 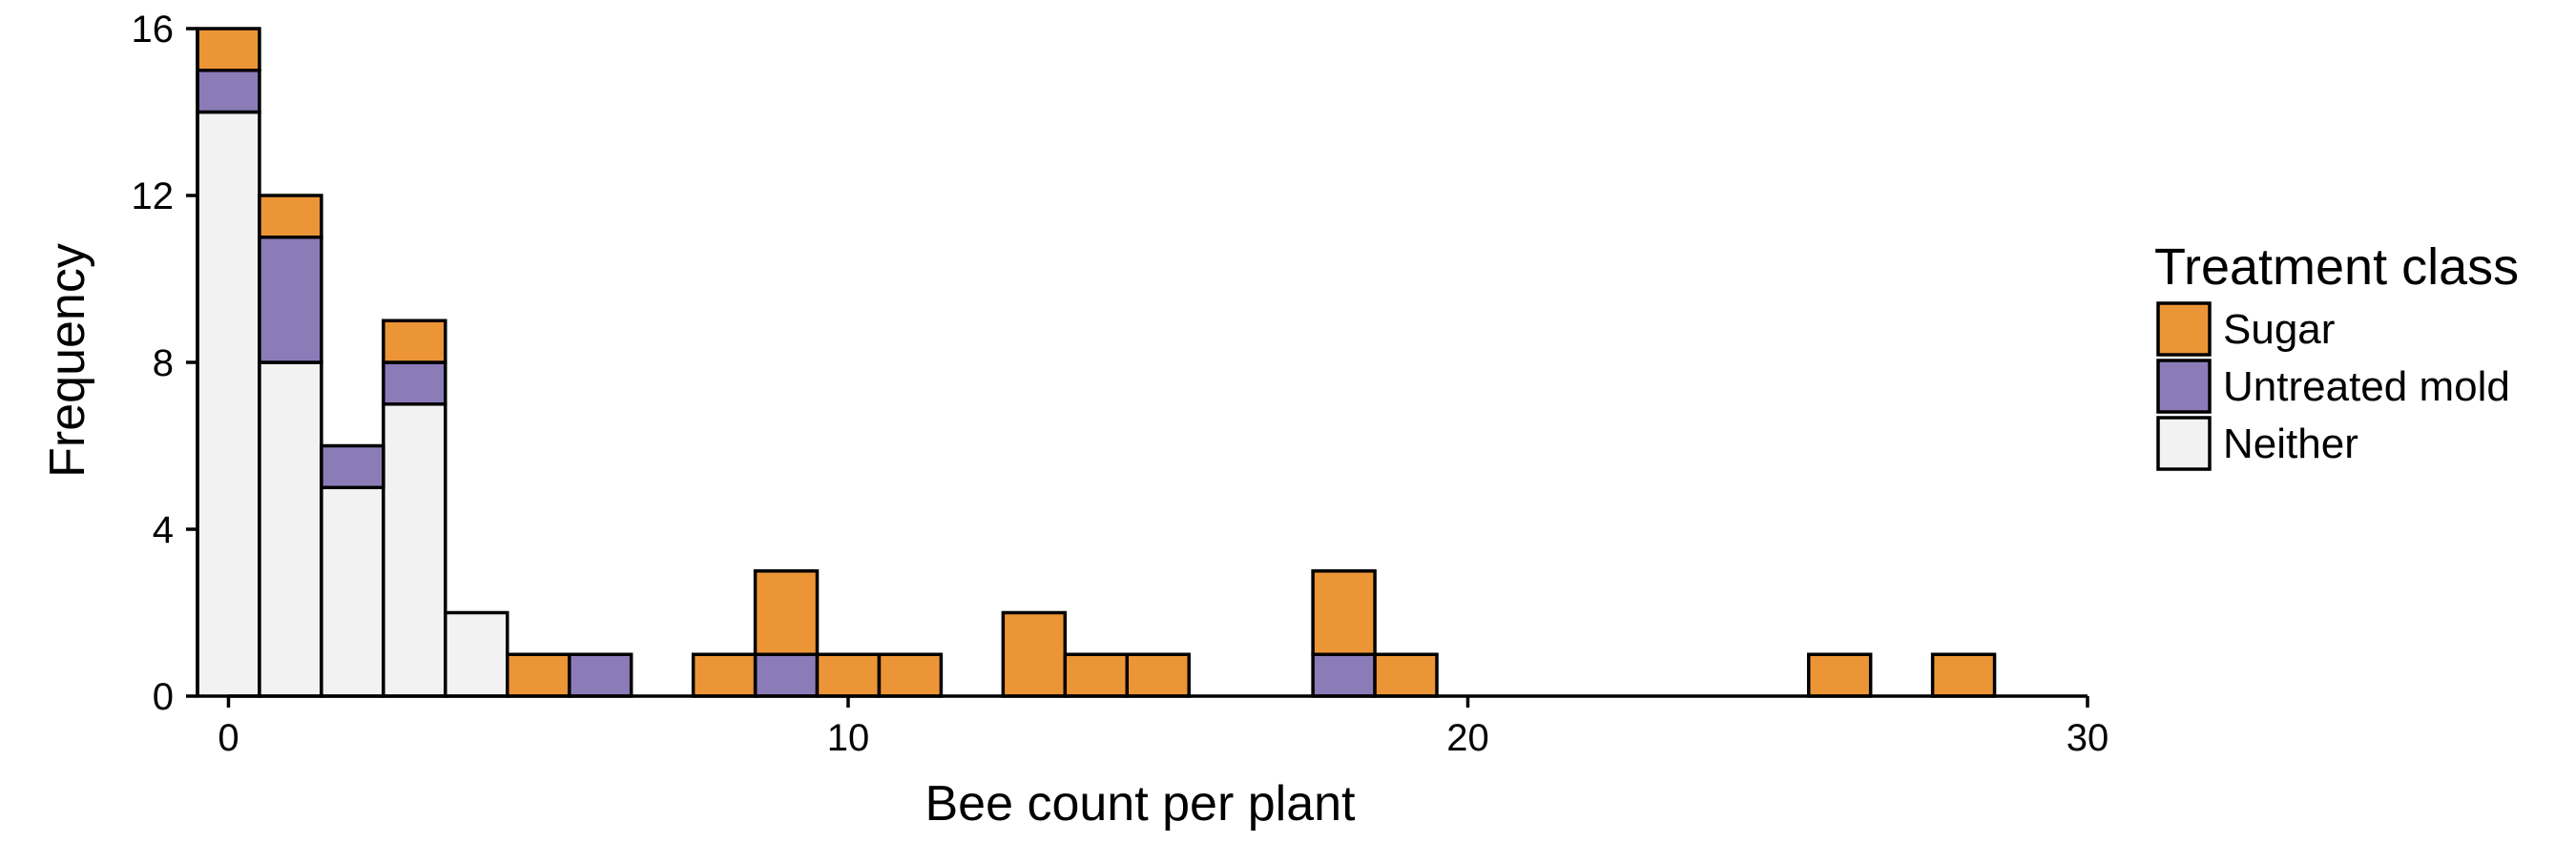 What do you see at coordinates (153, 196) in the screenshot?
I see `y-tick-label: 12` at bounding box center [153, 196].